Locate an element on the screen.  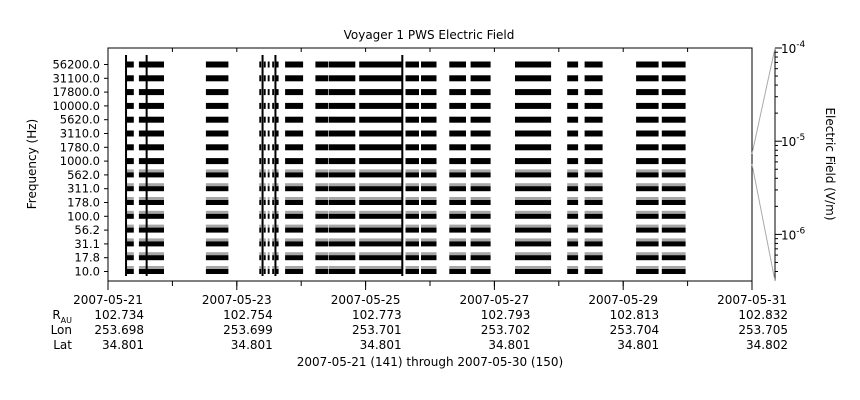
ephem-lon-5: 253.705 is located at coordinates (763, 330).